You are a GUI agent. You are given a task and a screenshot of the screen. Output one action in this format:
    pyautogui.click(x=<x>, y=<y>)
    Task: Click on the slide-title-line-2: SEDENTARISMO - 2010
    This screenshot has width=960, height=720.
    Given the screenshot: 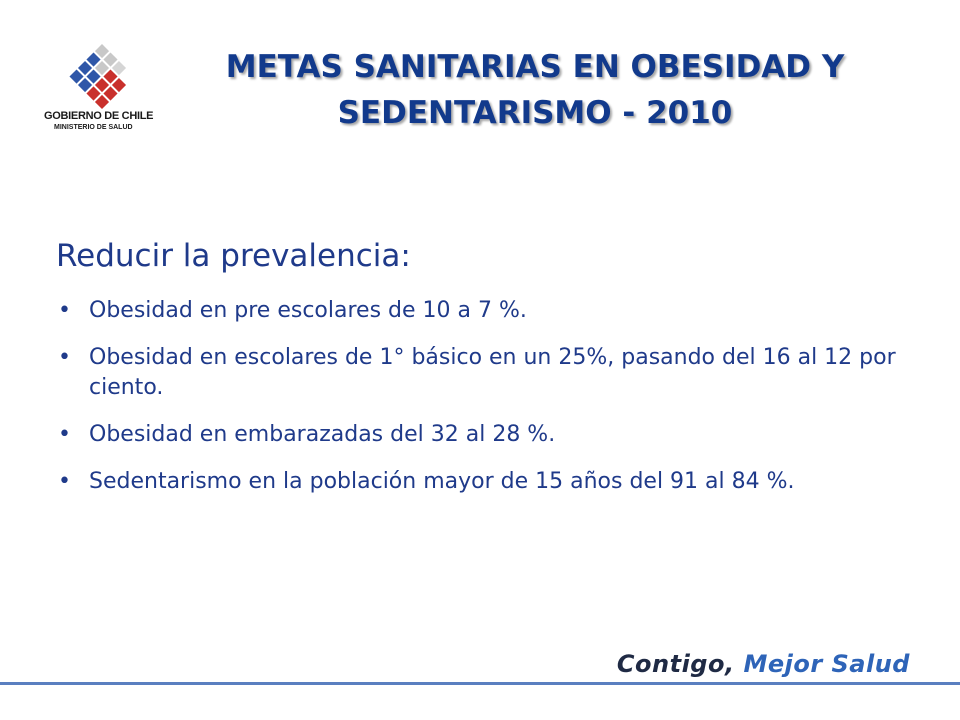 What is the action you would take?
    pyautogui.click(x=535, y=113)
    